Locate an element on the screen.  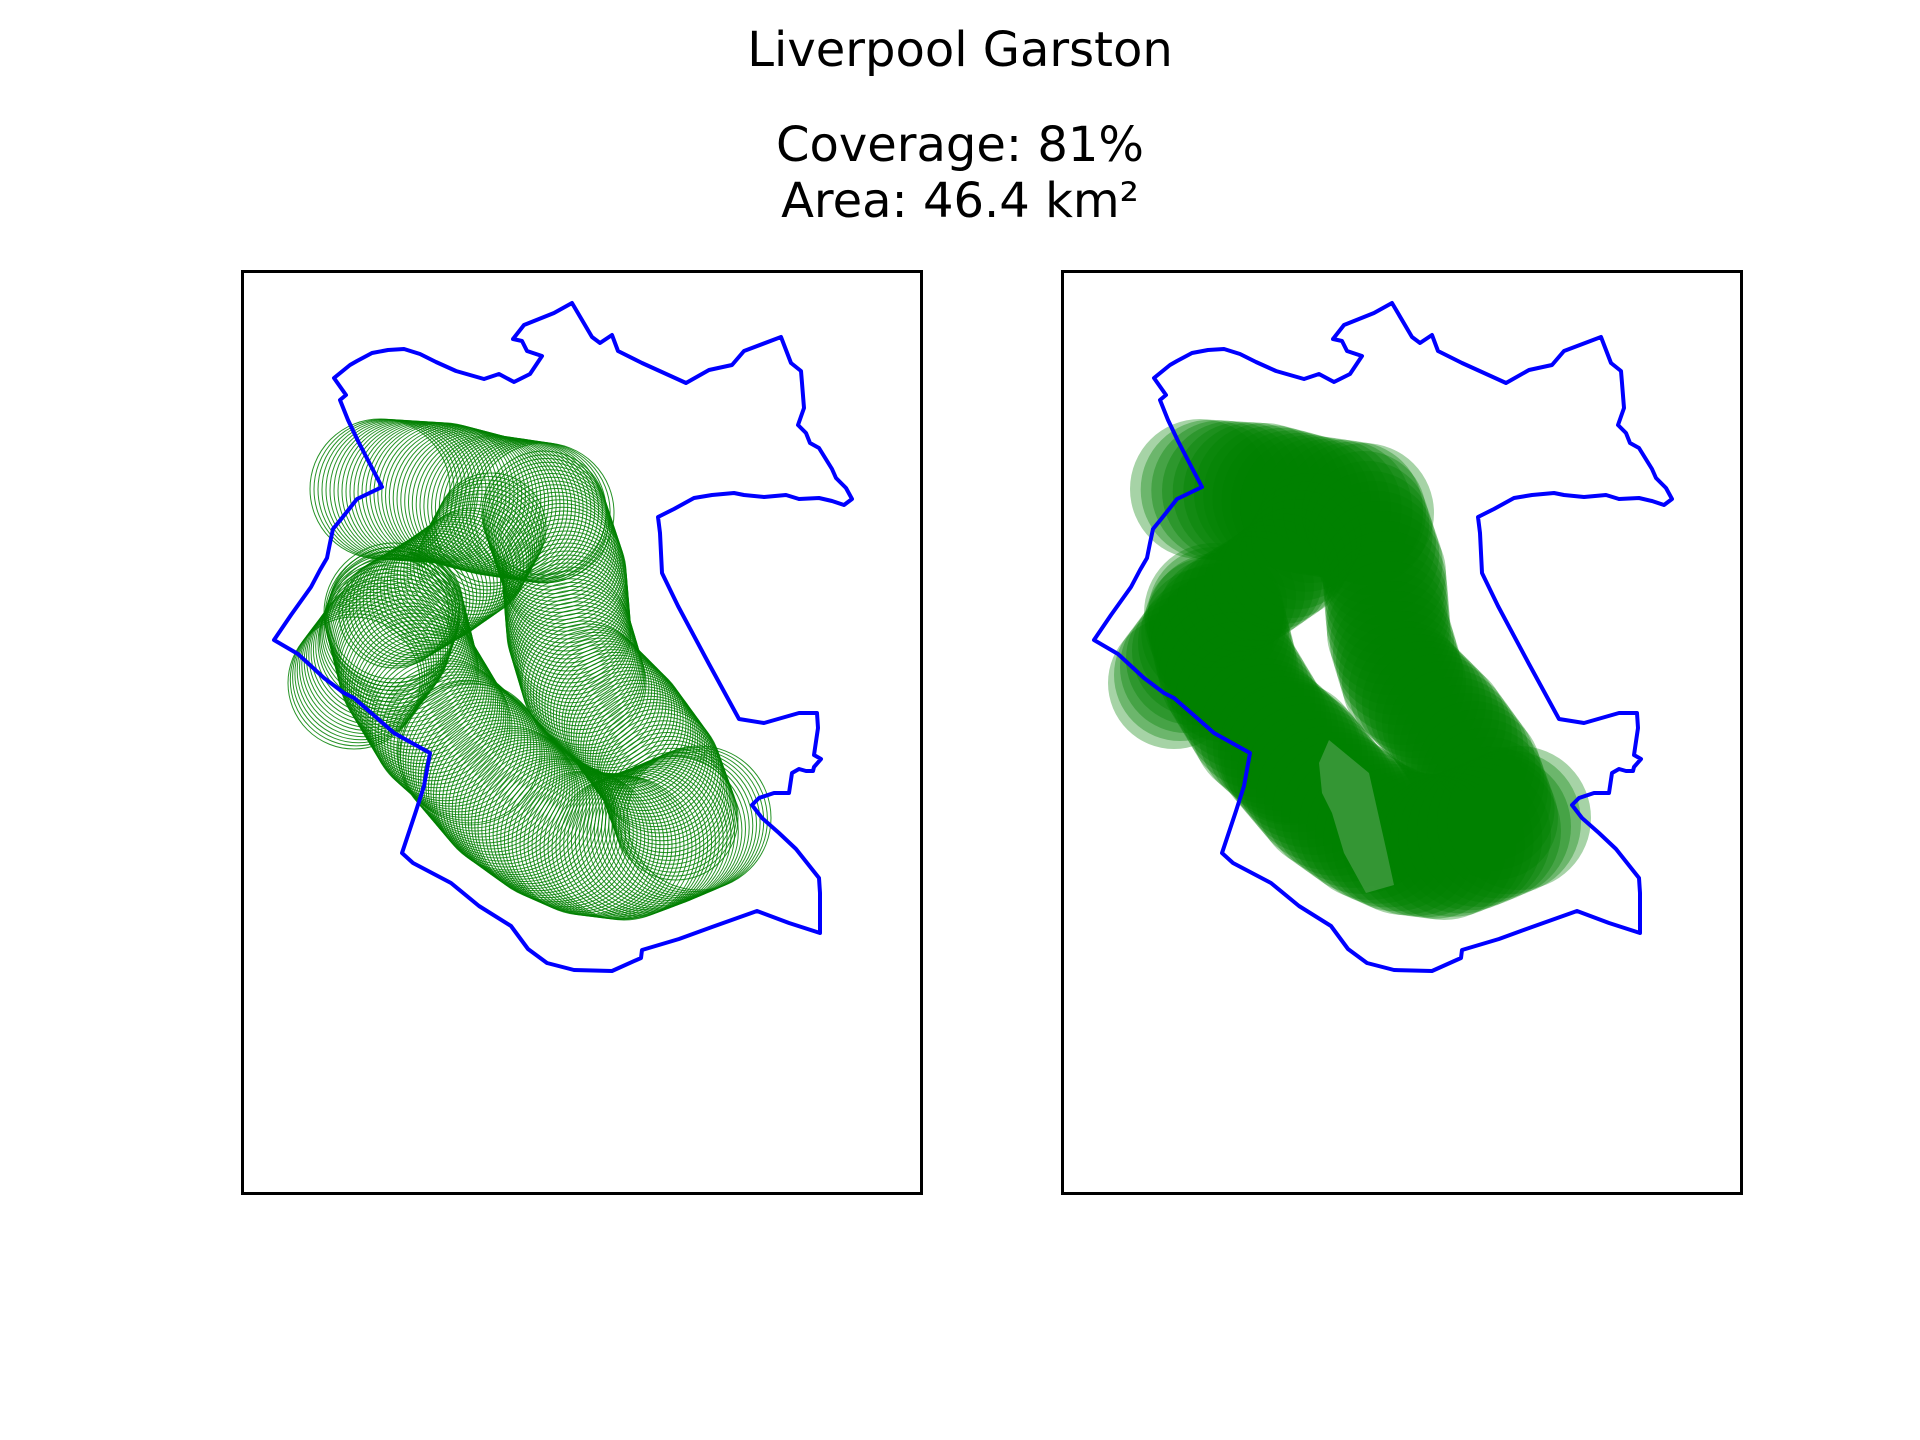
coverage-outline-svg is located at coordinates (563, 637).